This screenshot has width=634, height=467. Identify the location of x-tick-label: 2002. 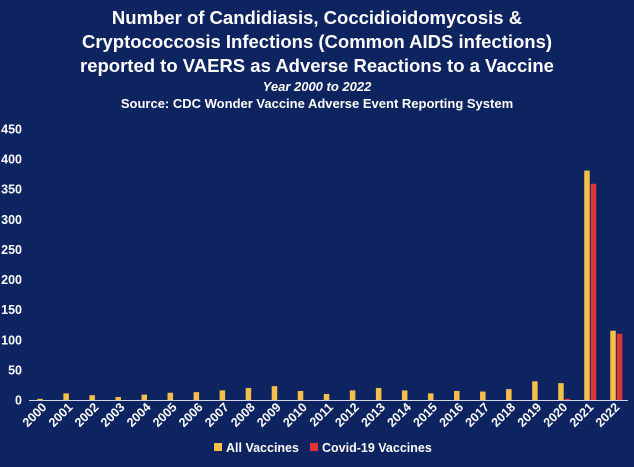
(87, 415).